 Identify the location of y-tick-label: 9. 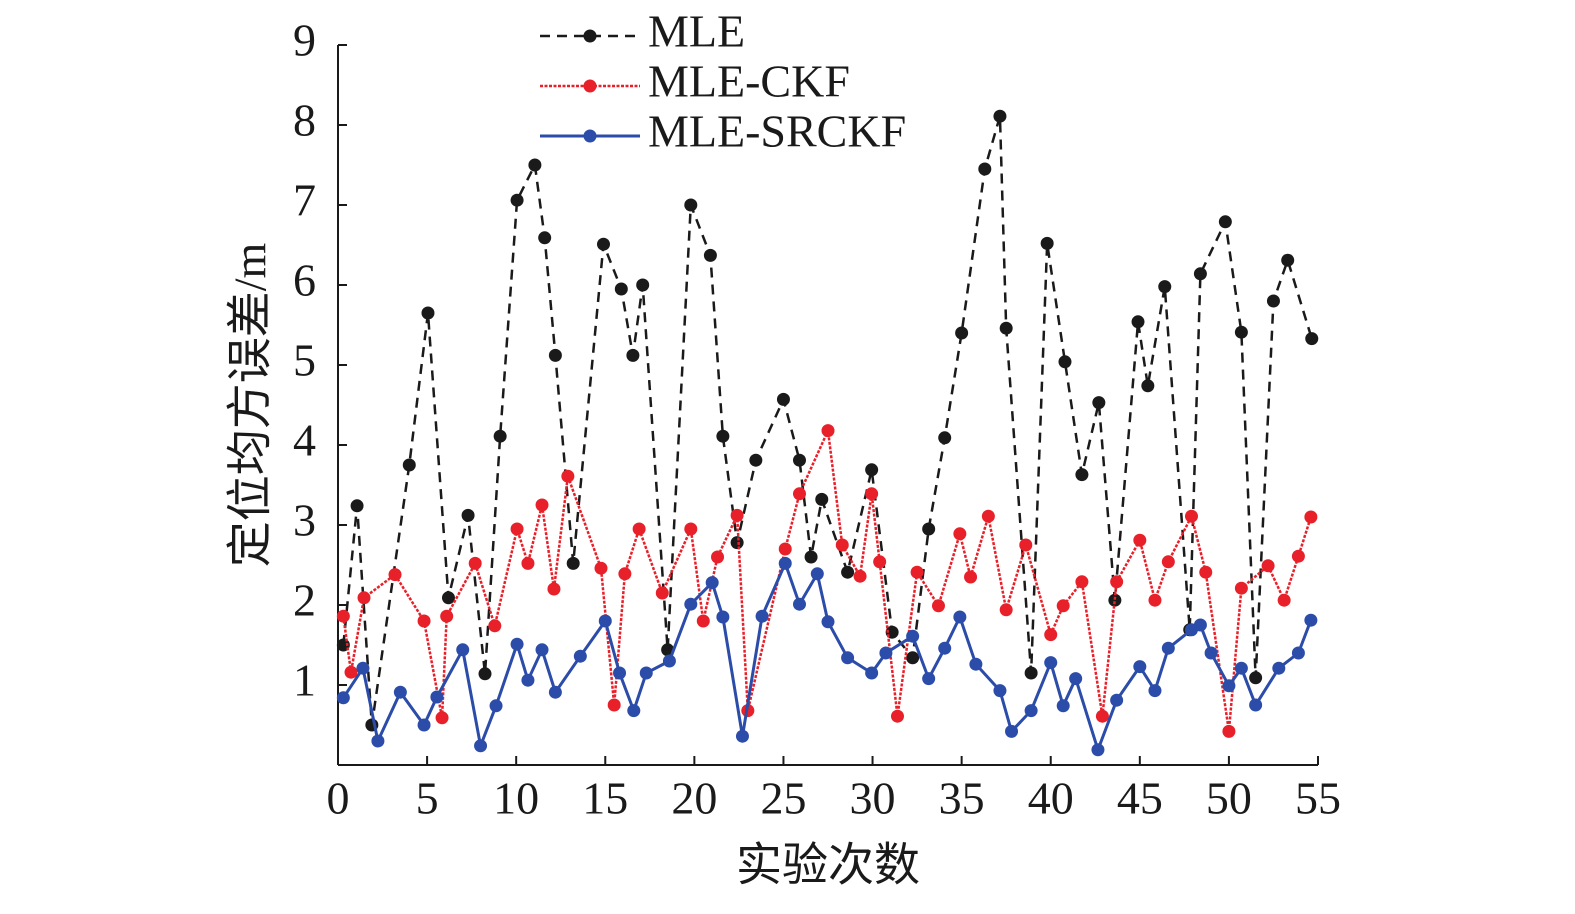
(304, 40).